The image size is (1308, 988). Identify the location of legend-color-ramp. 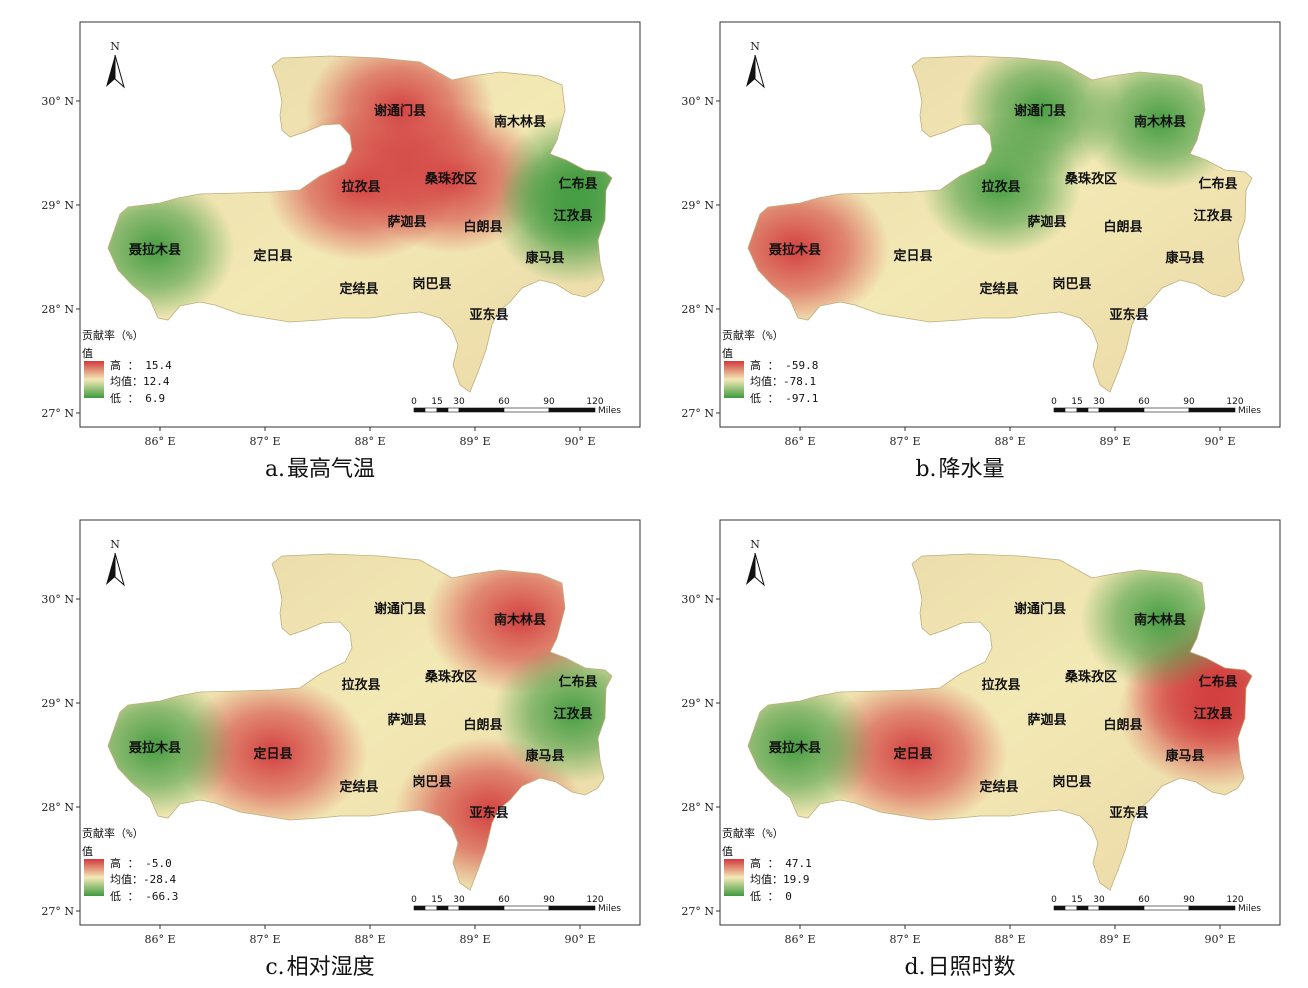
(734, 379).